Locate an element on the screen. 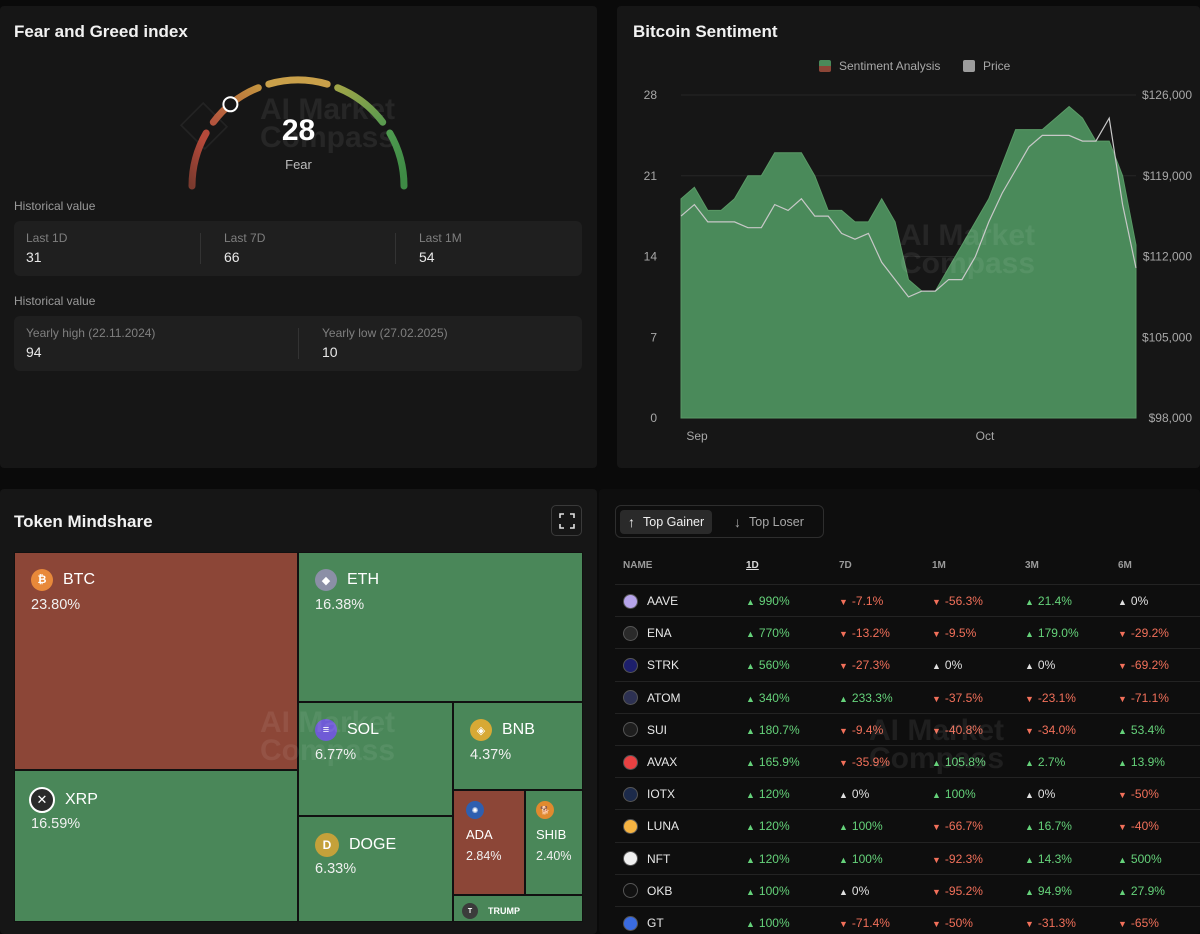 This screenshot has height=934, width=1200. change-1m: ▲ 100% is located at coordinates (954, 794).